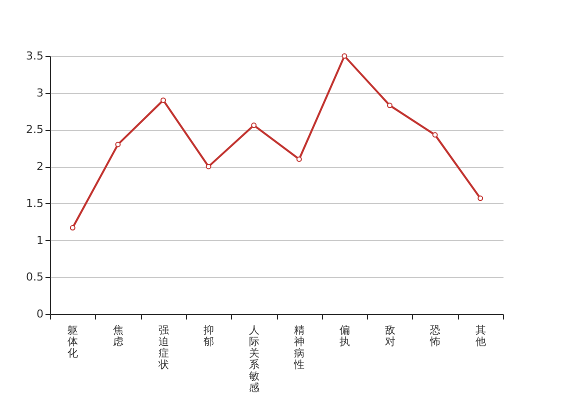 Image resolution: width=567 pixels, height=400 pixels. What do you see at coordinates (480, 336) in the screenshot?
I see `x-tick-label: 其他` at bounding box center [480, 336].